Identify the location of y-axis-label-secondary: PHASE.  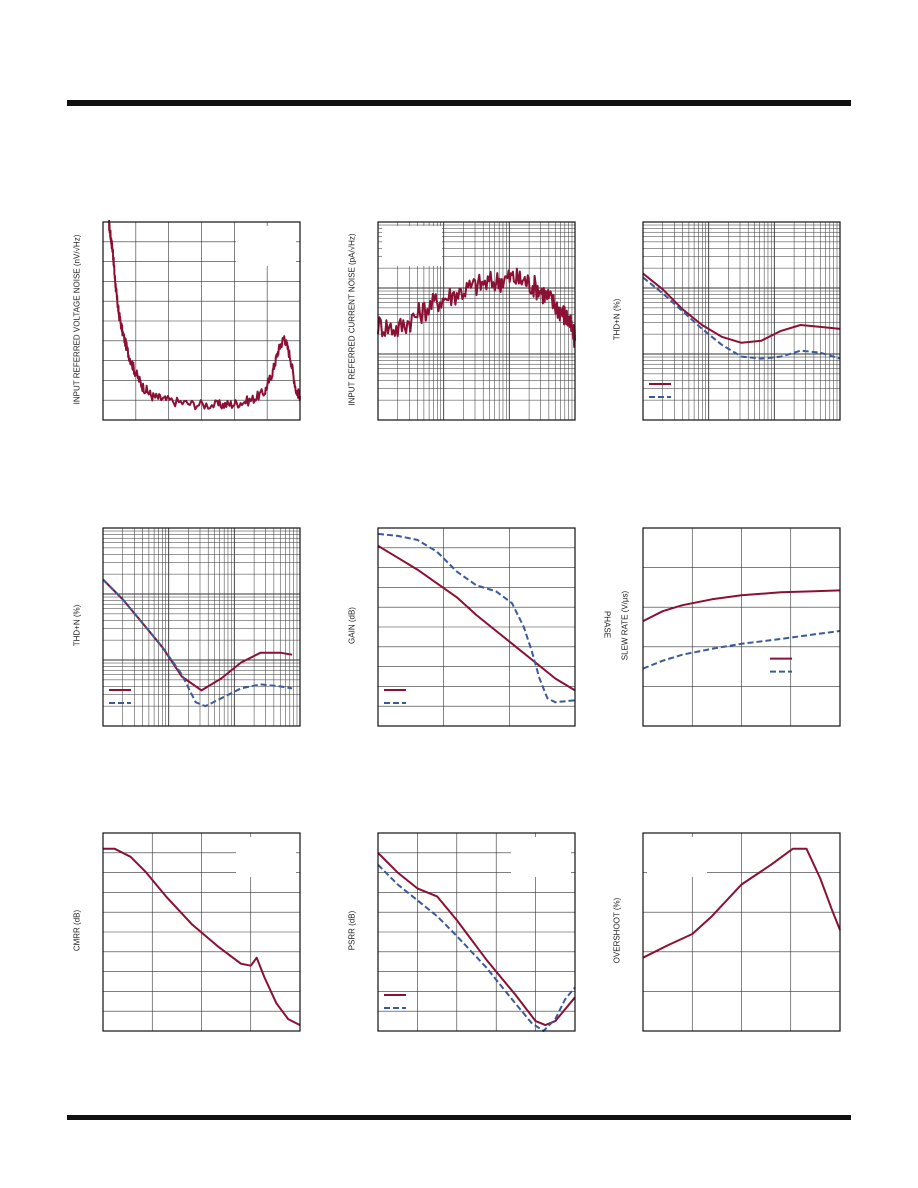
(607, 624).